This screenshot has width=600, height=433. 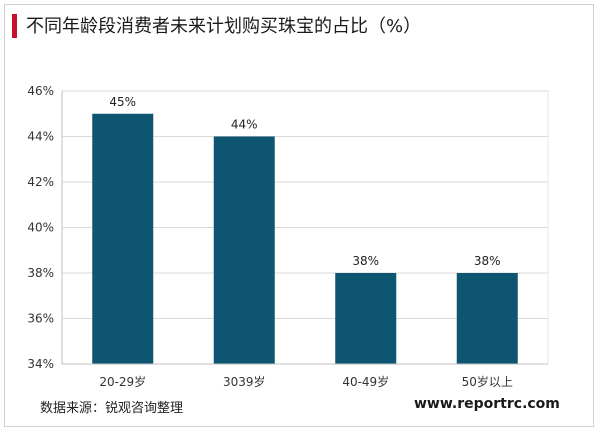 What do you see at coordinates (122, 102) in the screenshot?
I see `bar-value-label: 45%` at bounding box center [122, 102].